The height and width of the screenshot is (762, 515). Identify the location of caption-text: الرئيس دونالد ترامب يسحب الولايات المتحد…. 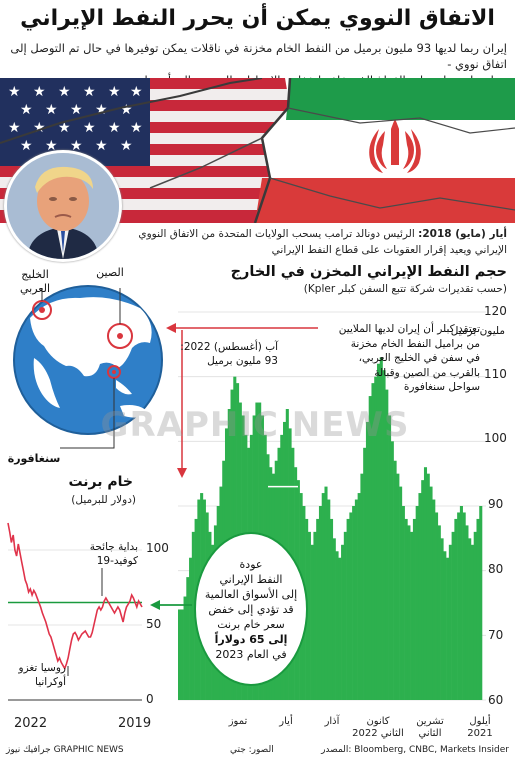
(276, 234).